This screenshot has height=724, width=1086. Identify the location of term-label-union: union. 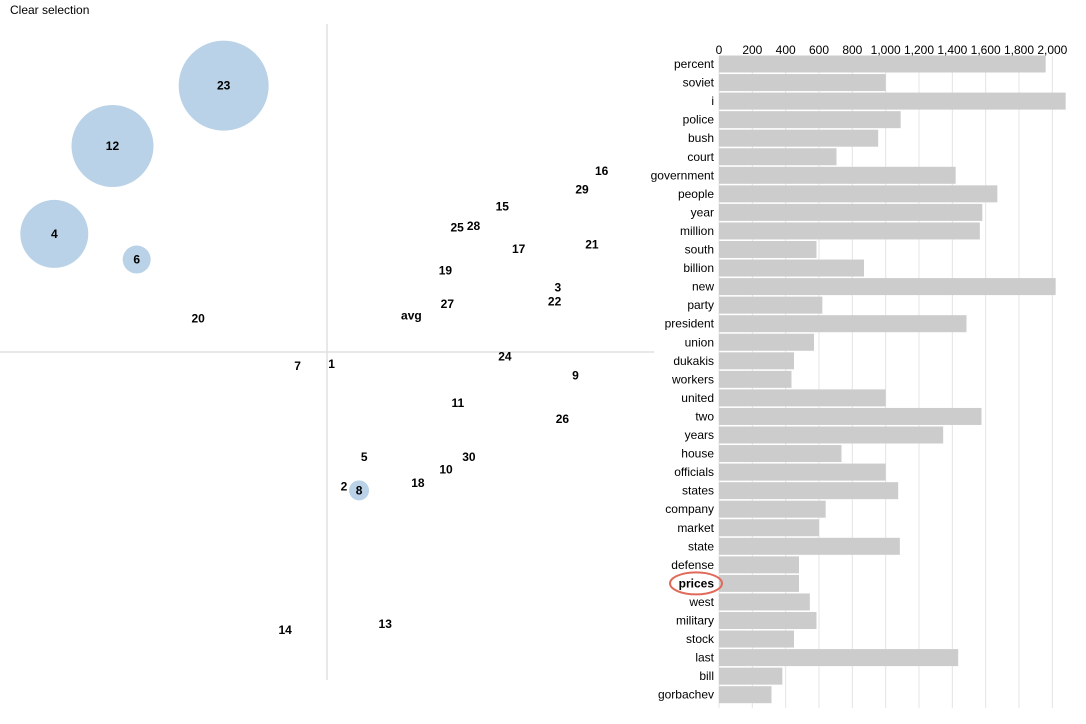
(699, 342).